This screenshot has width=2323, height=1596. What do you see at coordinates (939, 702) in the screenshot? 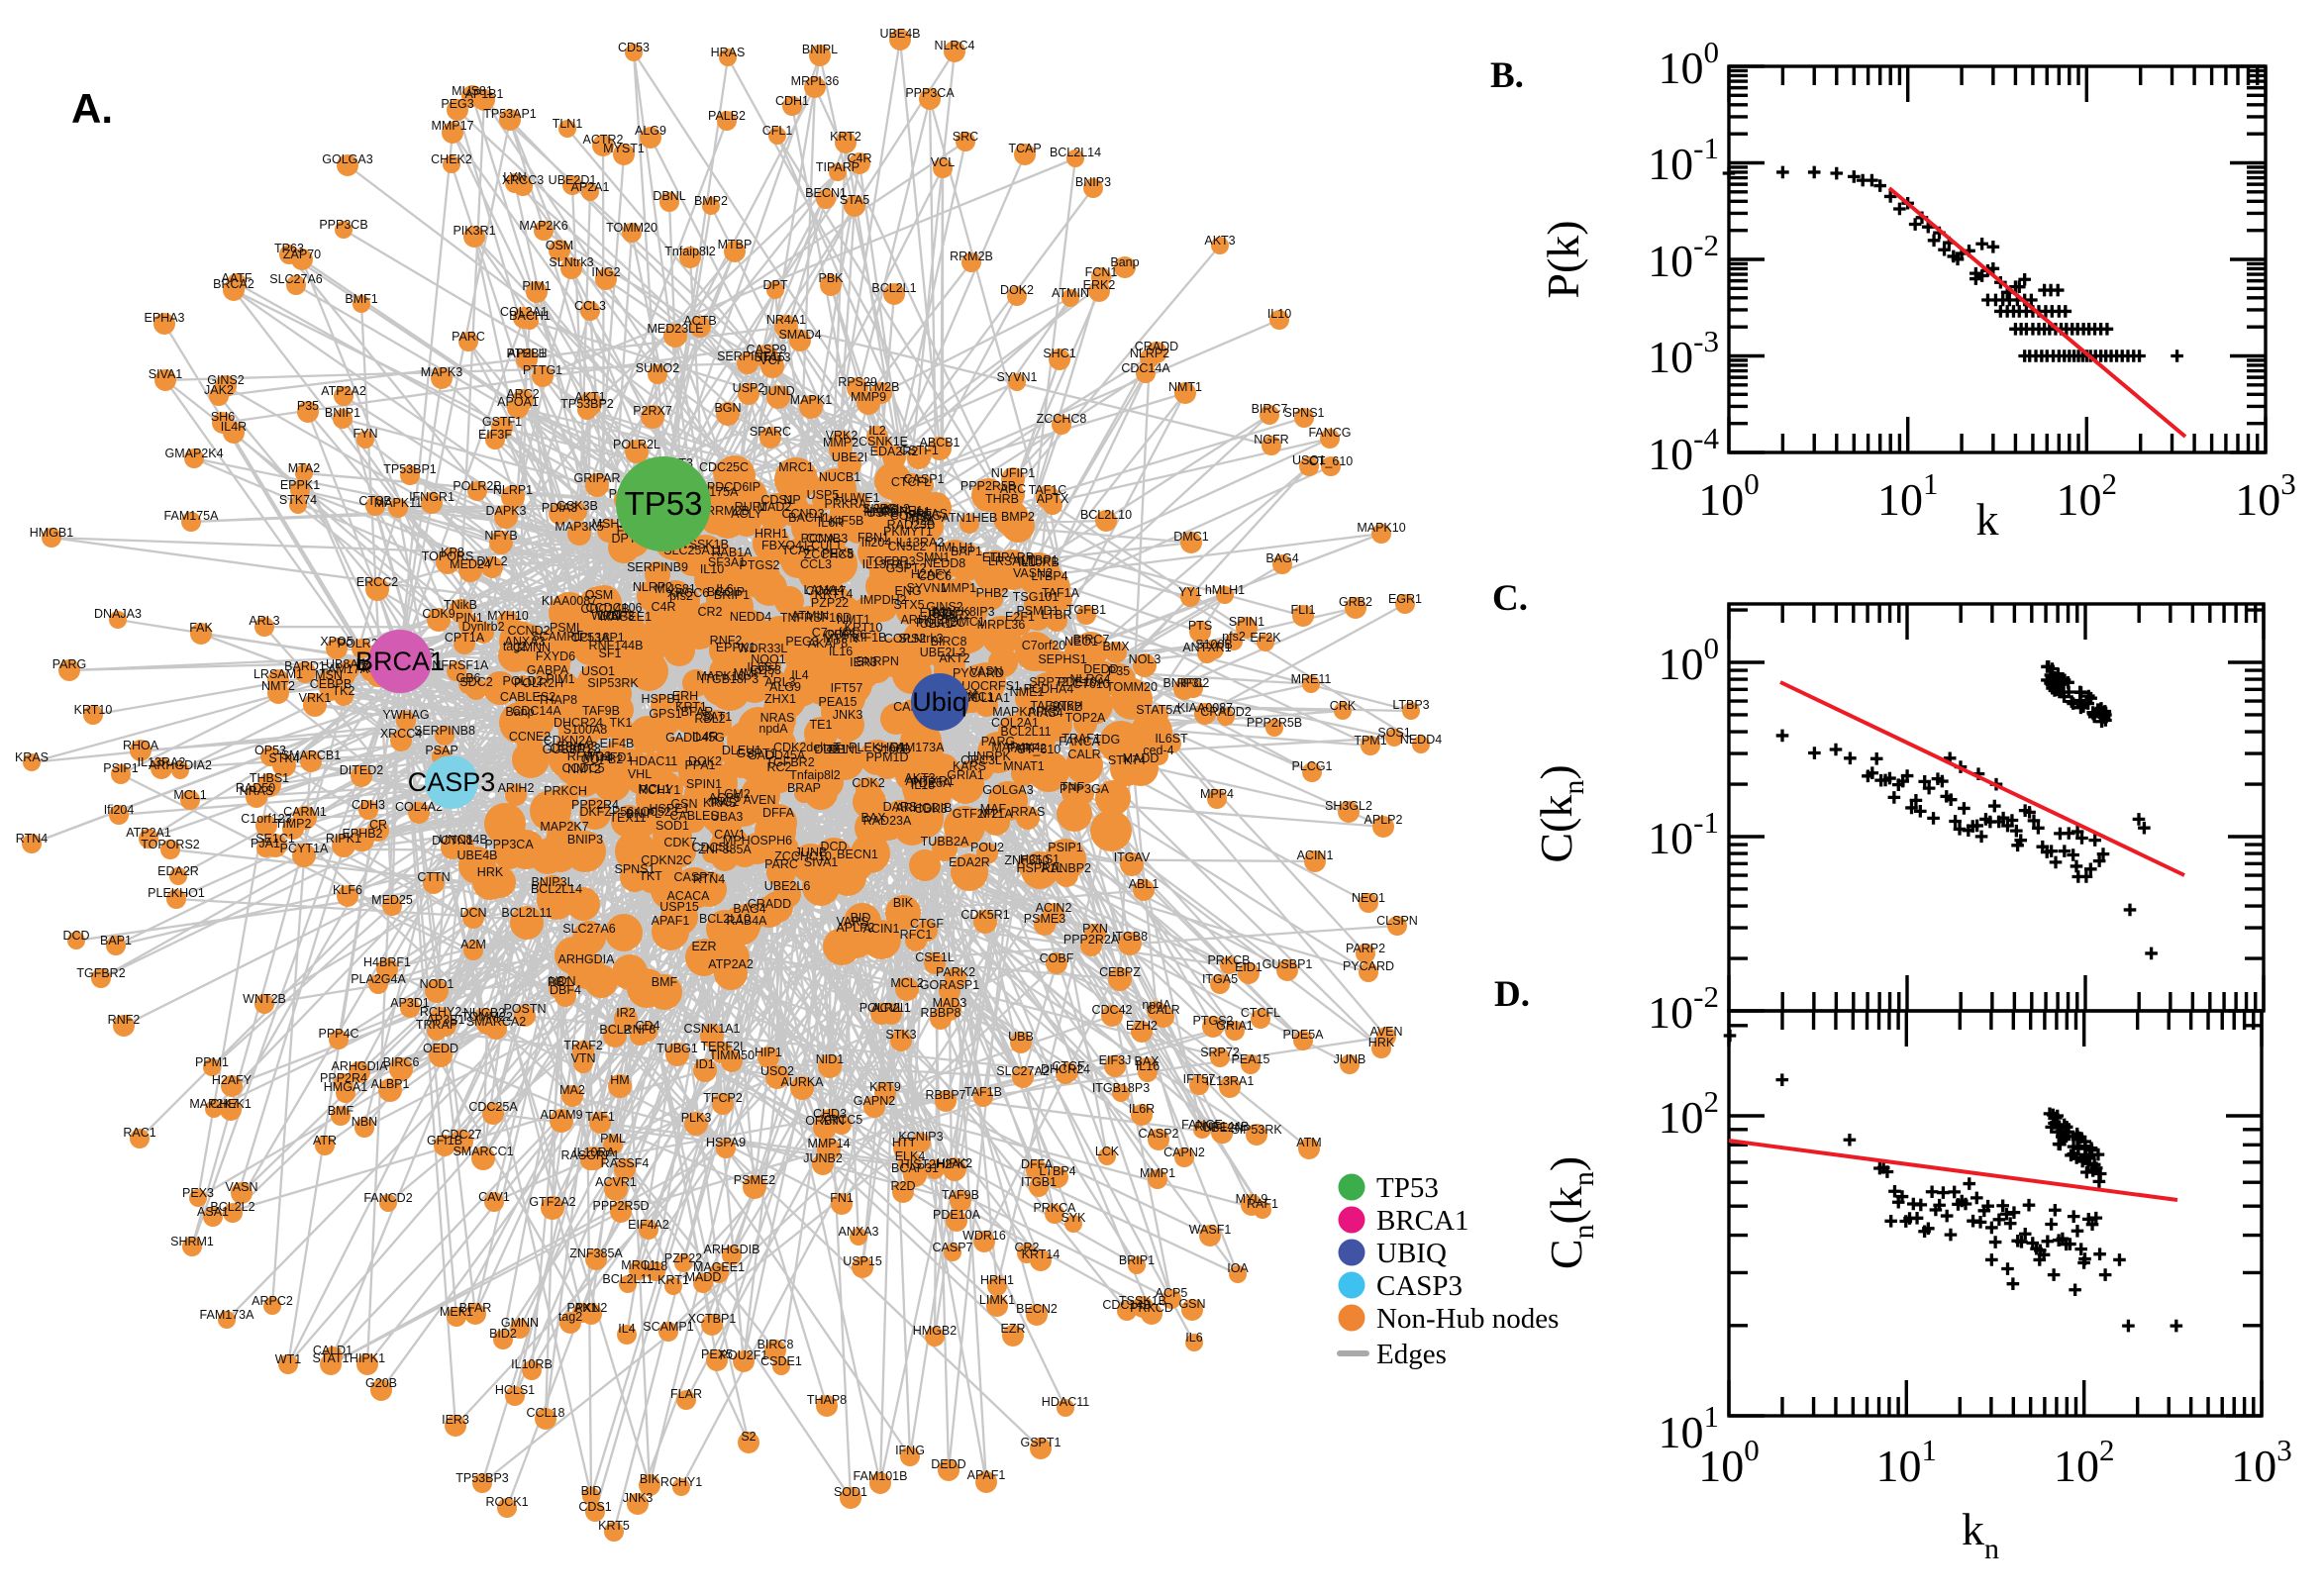
I see `svg-text: Ubiq` at bounding box center [939, 702].